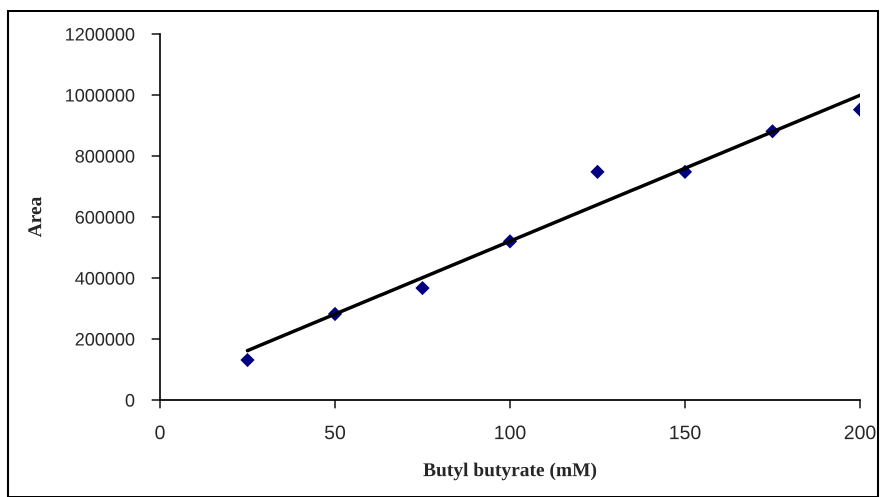 The image size is (880, 497). What do you see at coordinates (509, 471) in the screenshot?
I see `x-axis-title: Butyl butyrate (mM)` at bounding box center [509, 471].